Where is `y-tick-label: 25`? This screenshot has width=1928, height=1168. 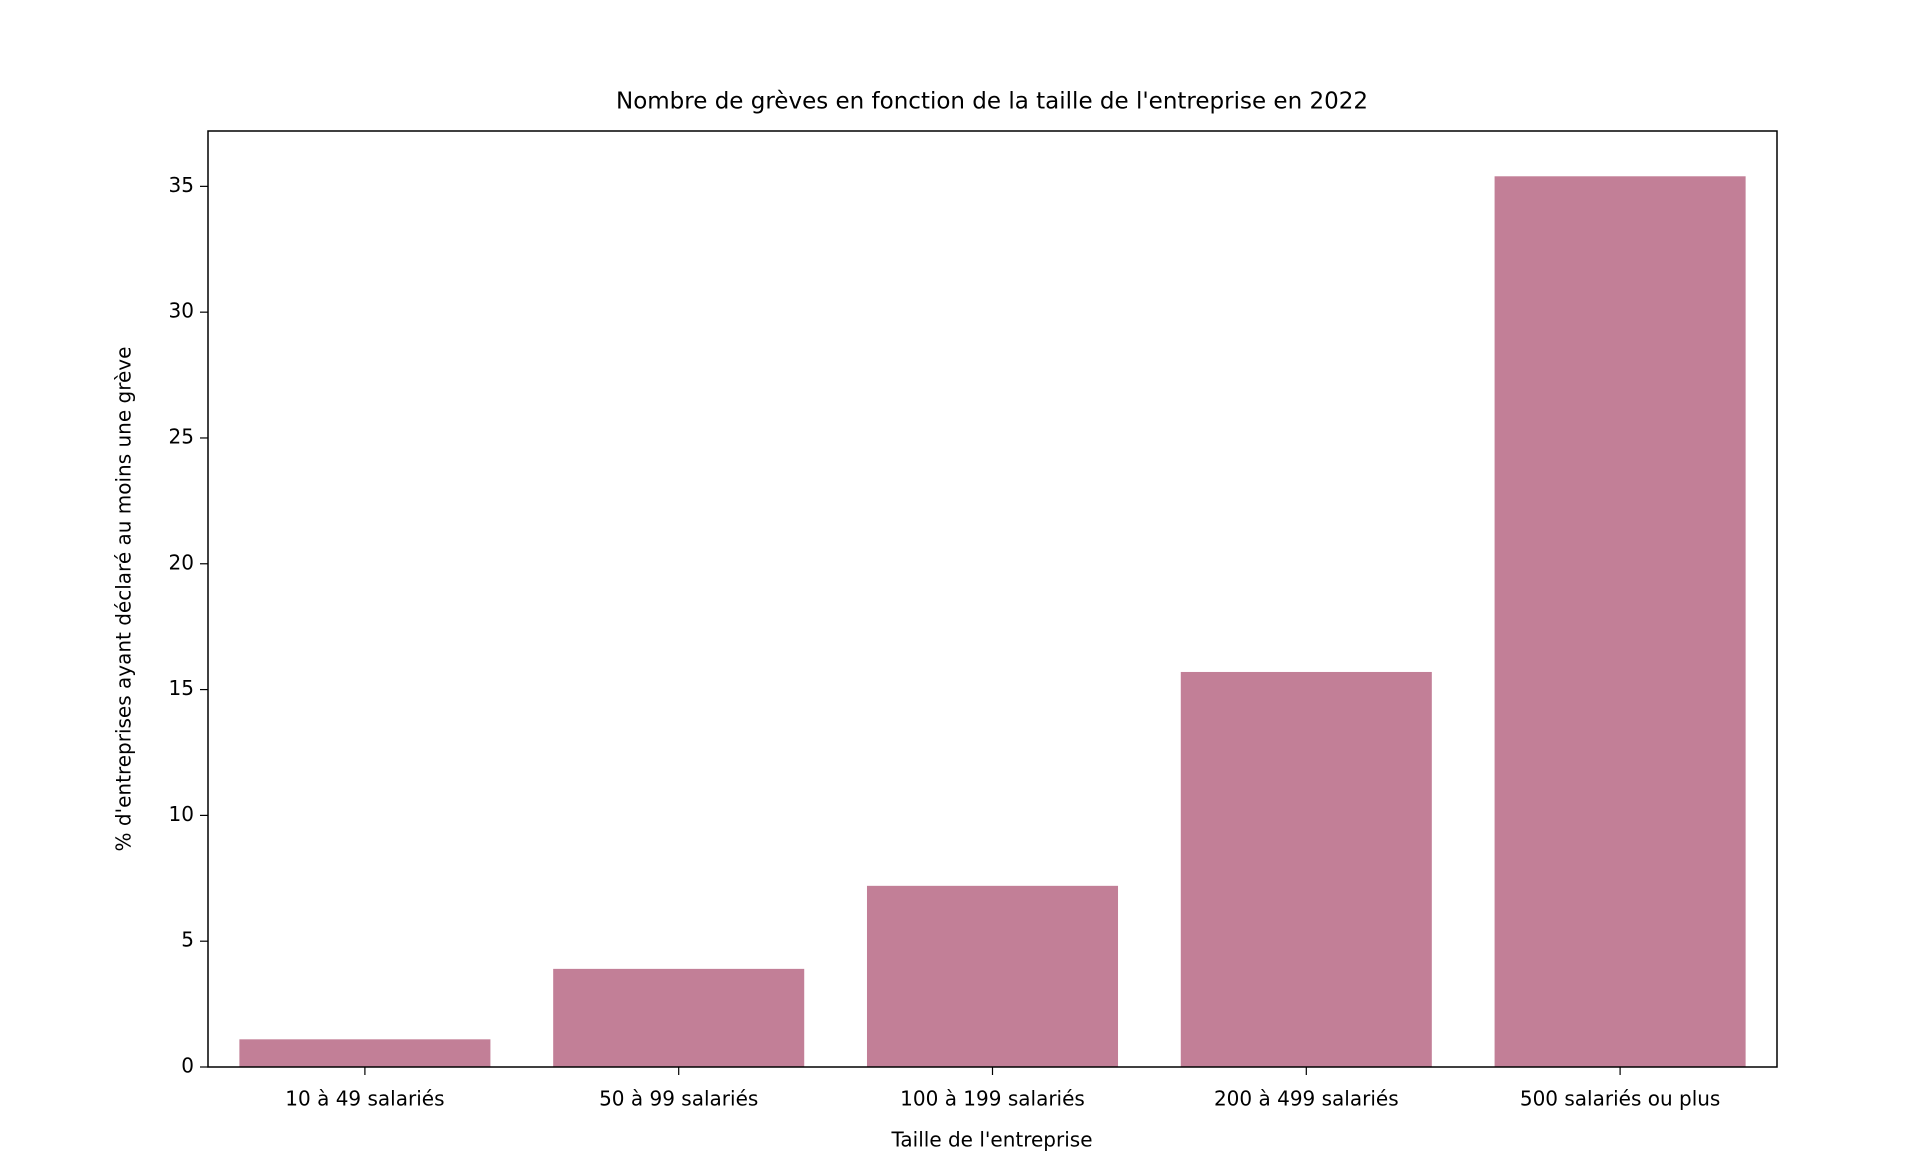
y-tick-label: 25 is located at coordinates (181, 436).